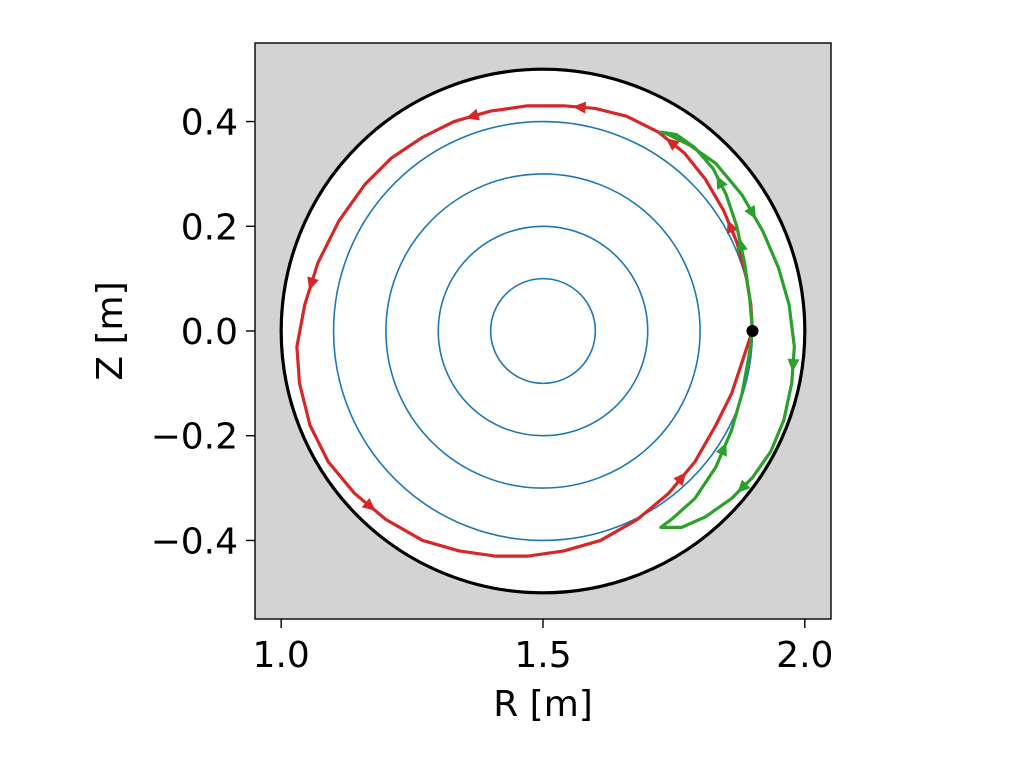 The image size is (1024, 768). Describe the element at coordinates (194, 437) in the screenshot. I see `y-tick-label: −0.2` at that location.